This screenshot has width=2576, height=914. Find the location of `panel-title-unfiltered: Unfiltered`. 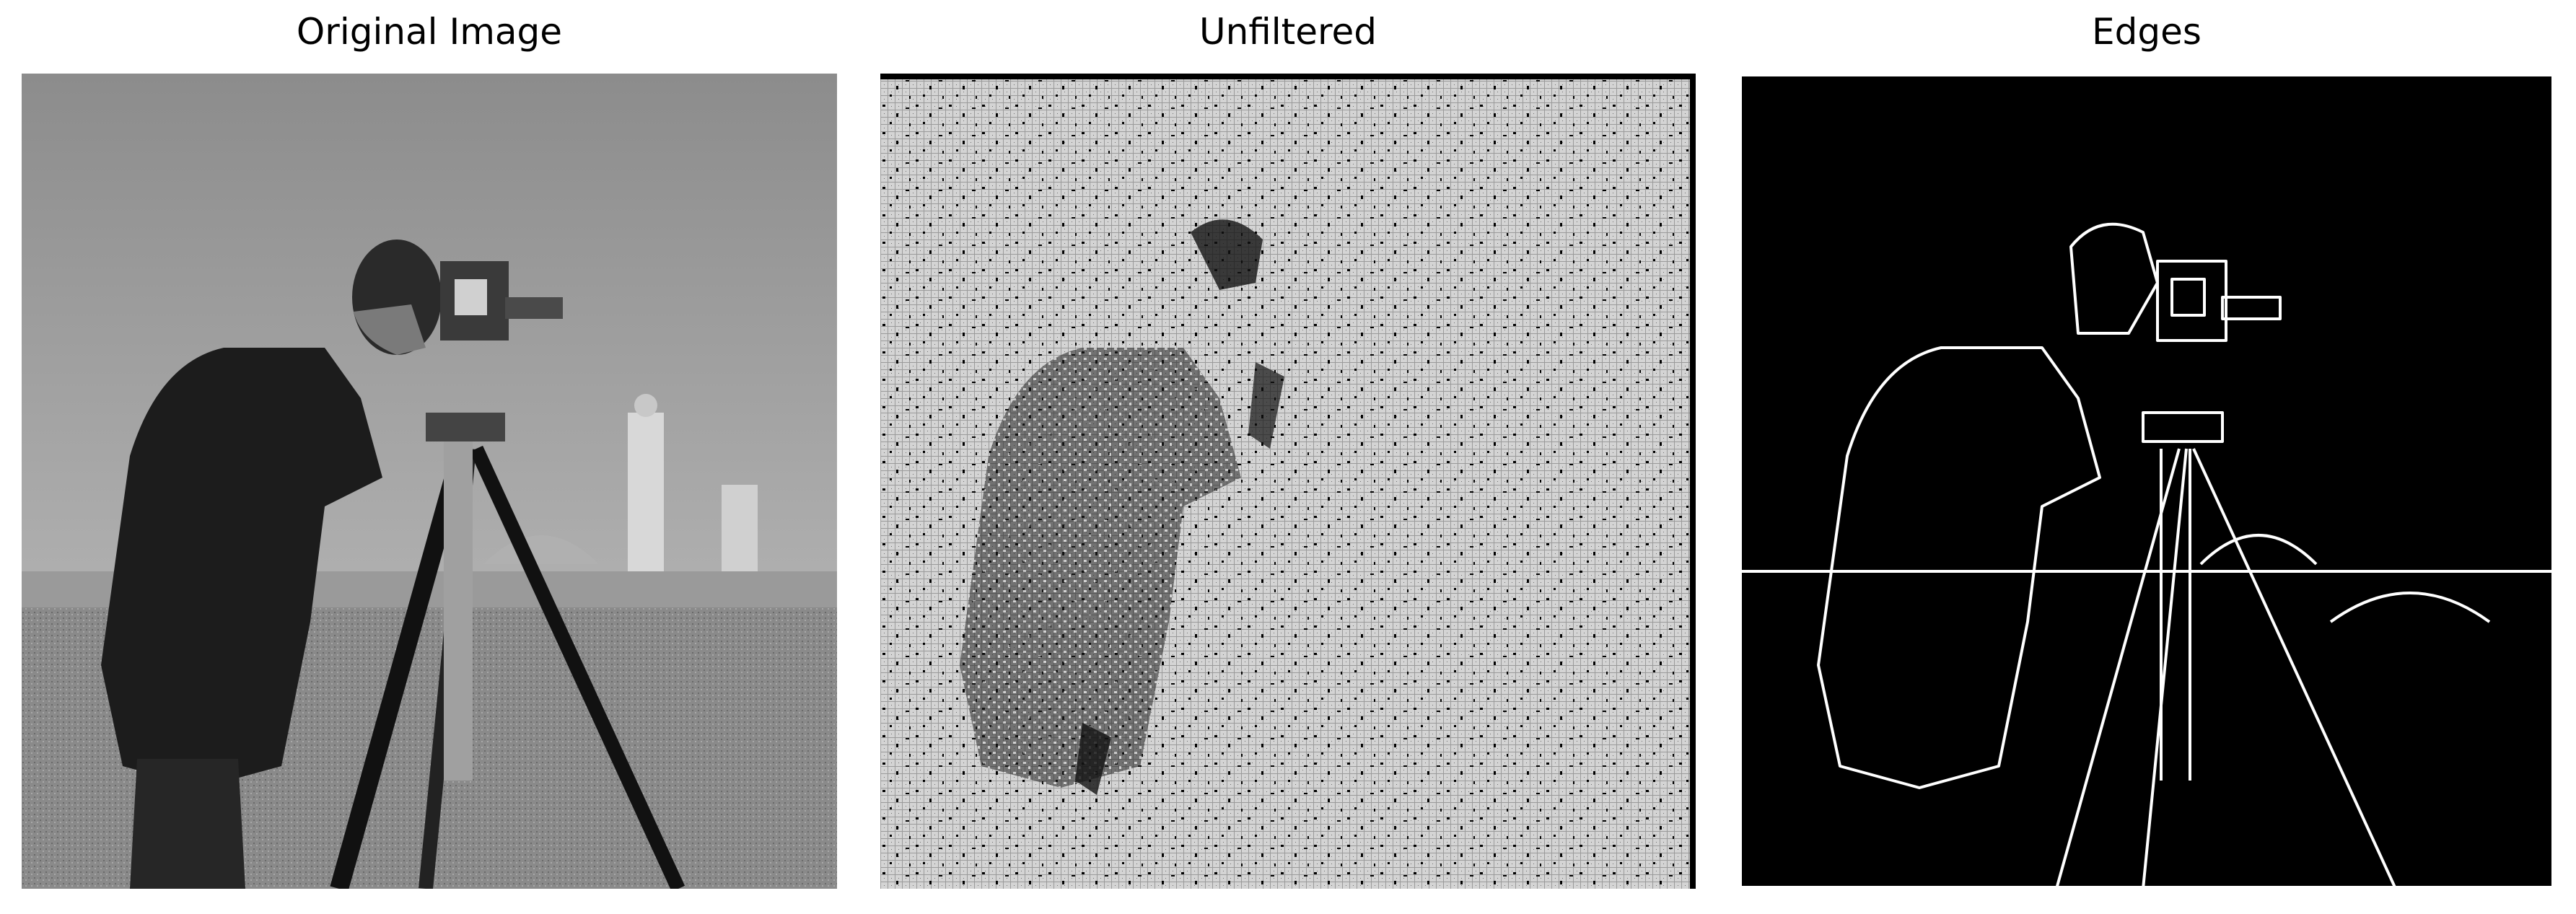

panel-title-unfiltered: Unfiltered is located at coordinates (1288, 32).